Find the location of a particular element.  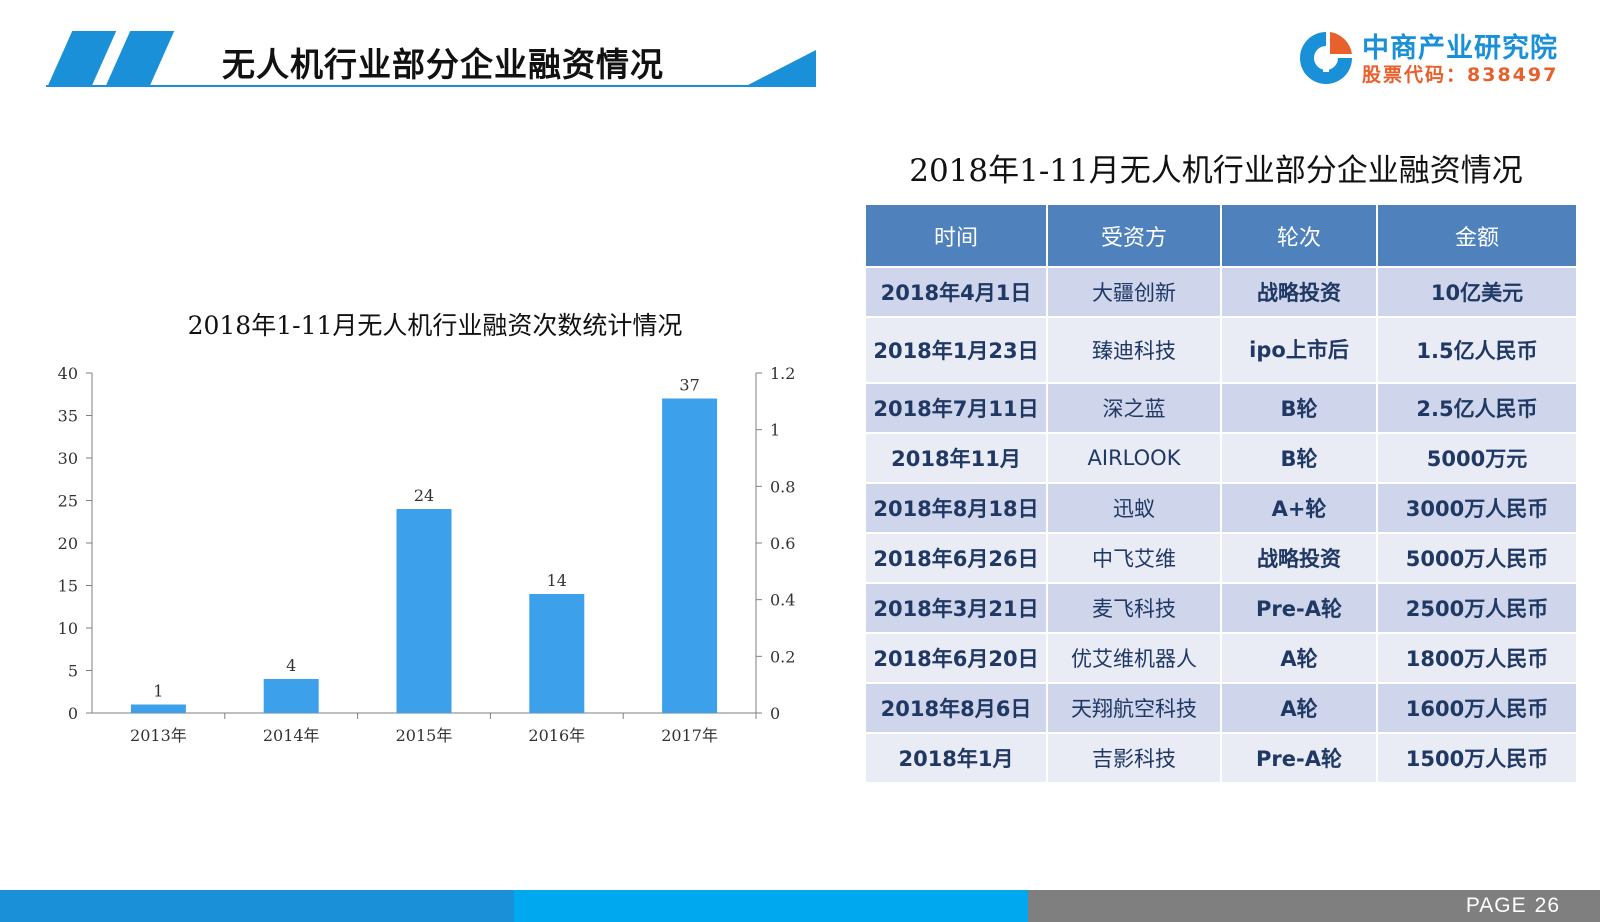

cell-time: 2018年8月6日 is located at coordinates (956, 708).